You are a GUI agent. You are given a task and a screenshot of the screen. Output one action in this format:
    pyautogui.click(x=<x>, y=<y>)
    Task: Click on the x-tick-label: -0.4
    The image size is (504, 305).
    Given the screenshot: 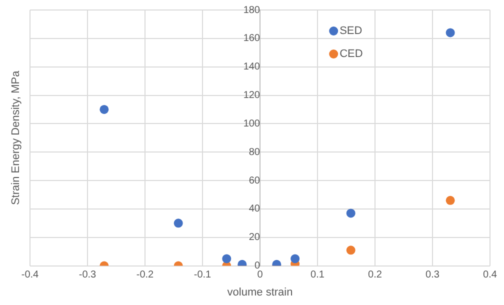 What is the action you would take?
    pyautogui.click(x=30, y=275)
    